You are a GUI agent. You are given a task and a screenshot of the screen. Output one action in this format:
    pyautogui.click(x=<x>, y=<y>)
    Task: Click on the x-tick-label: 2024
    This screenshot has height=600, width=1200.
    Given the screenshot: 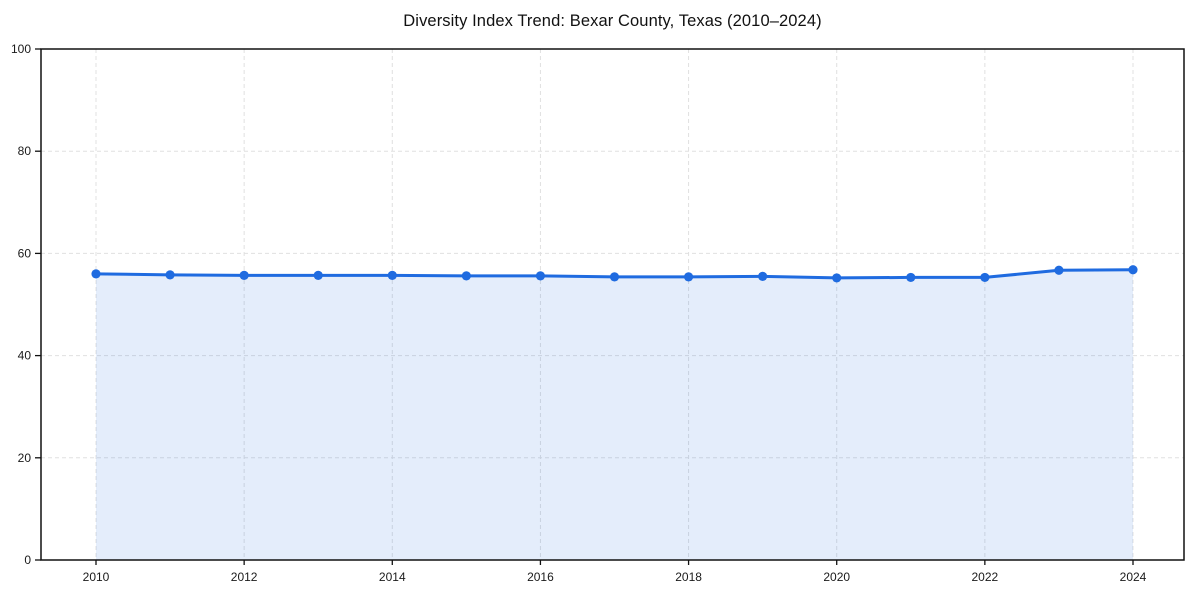 What is the action you would take?
    pyautogui.click(x=1133, y=577)
    